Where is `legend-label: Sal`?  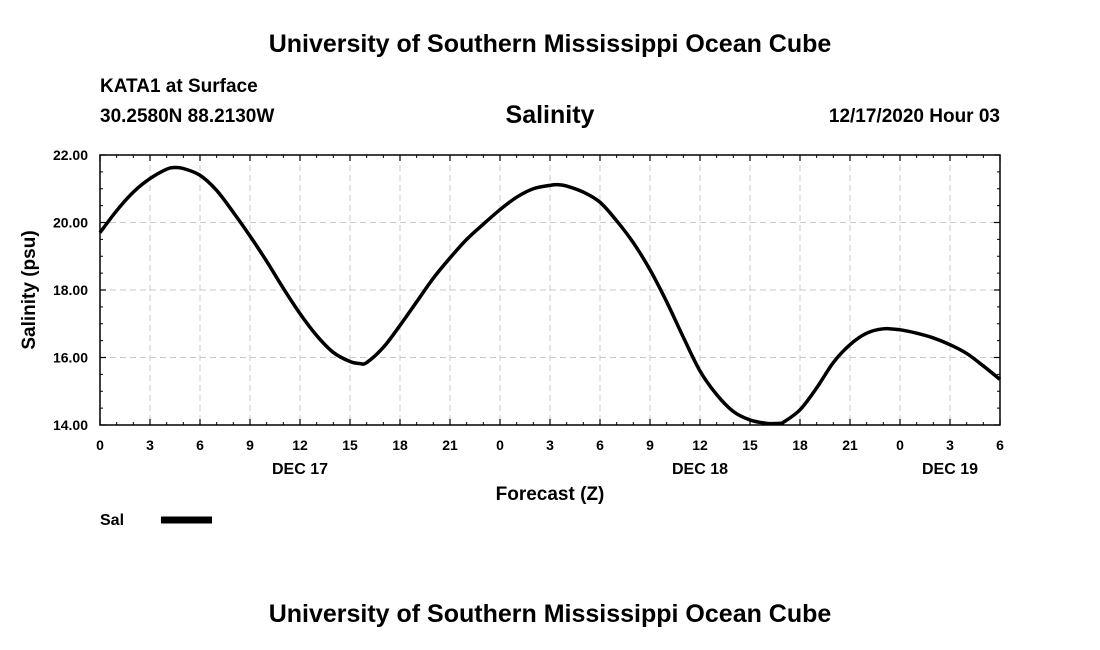 legend-label: Sal is located at coordinates (112, 520).